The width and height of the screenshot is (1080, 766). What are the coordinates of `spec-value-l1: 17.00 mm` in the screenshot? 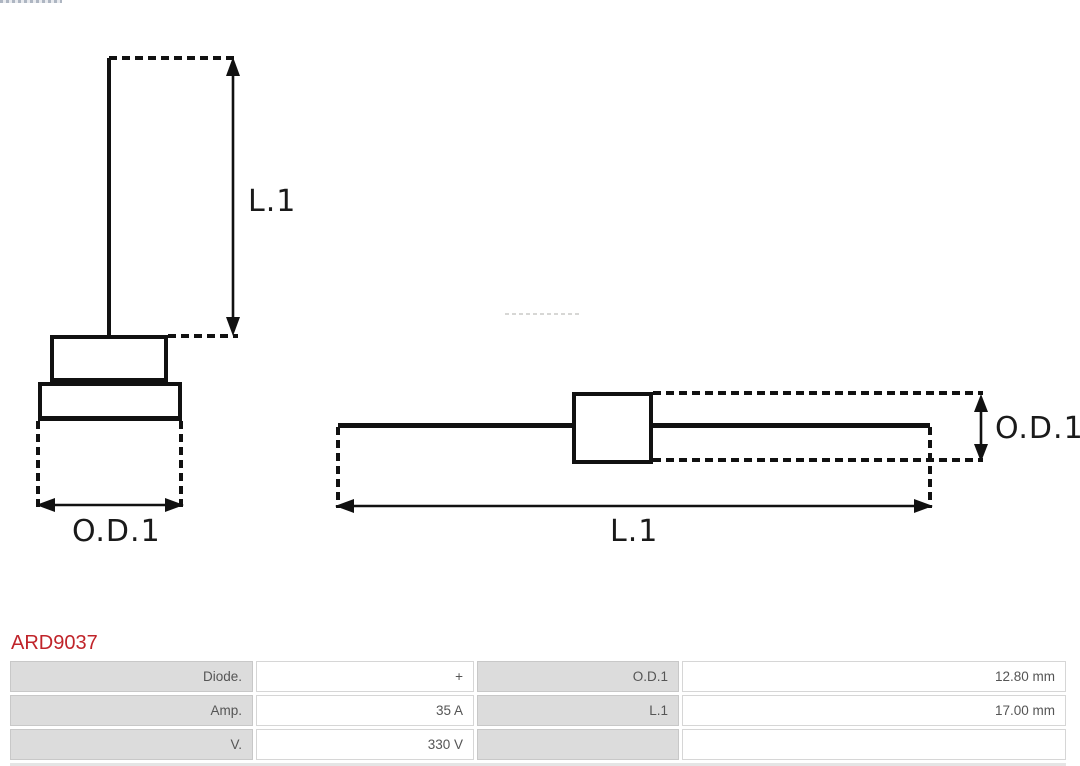 It's located at (874, 710).